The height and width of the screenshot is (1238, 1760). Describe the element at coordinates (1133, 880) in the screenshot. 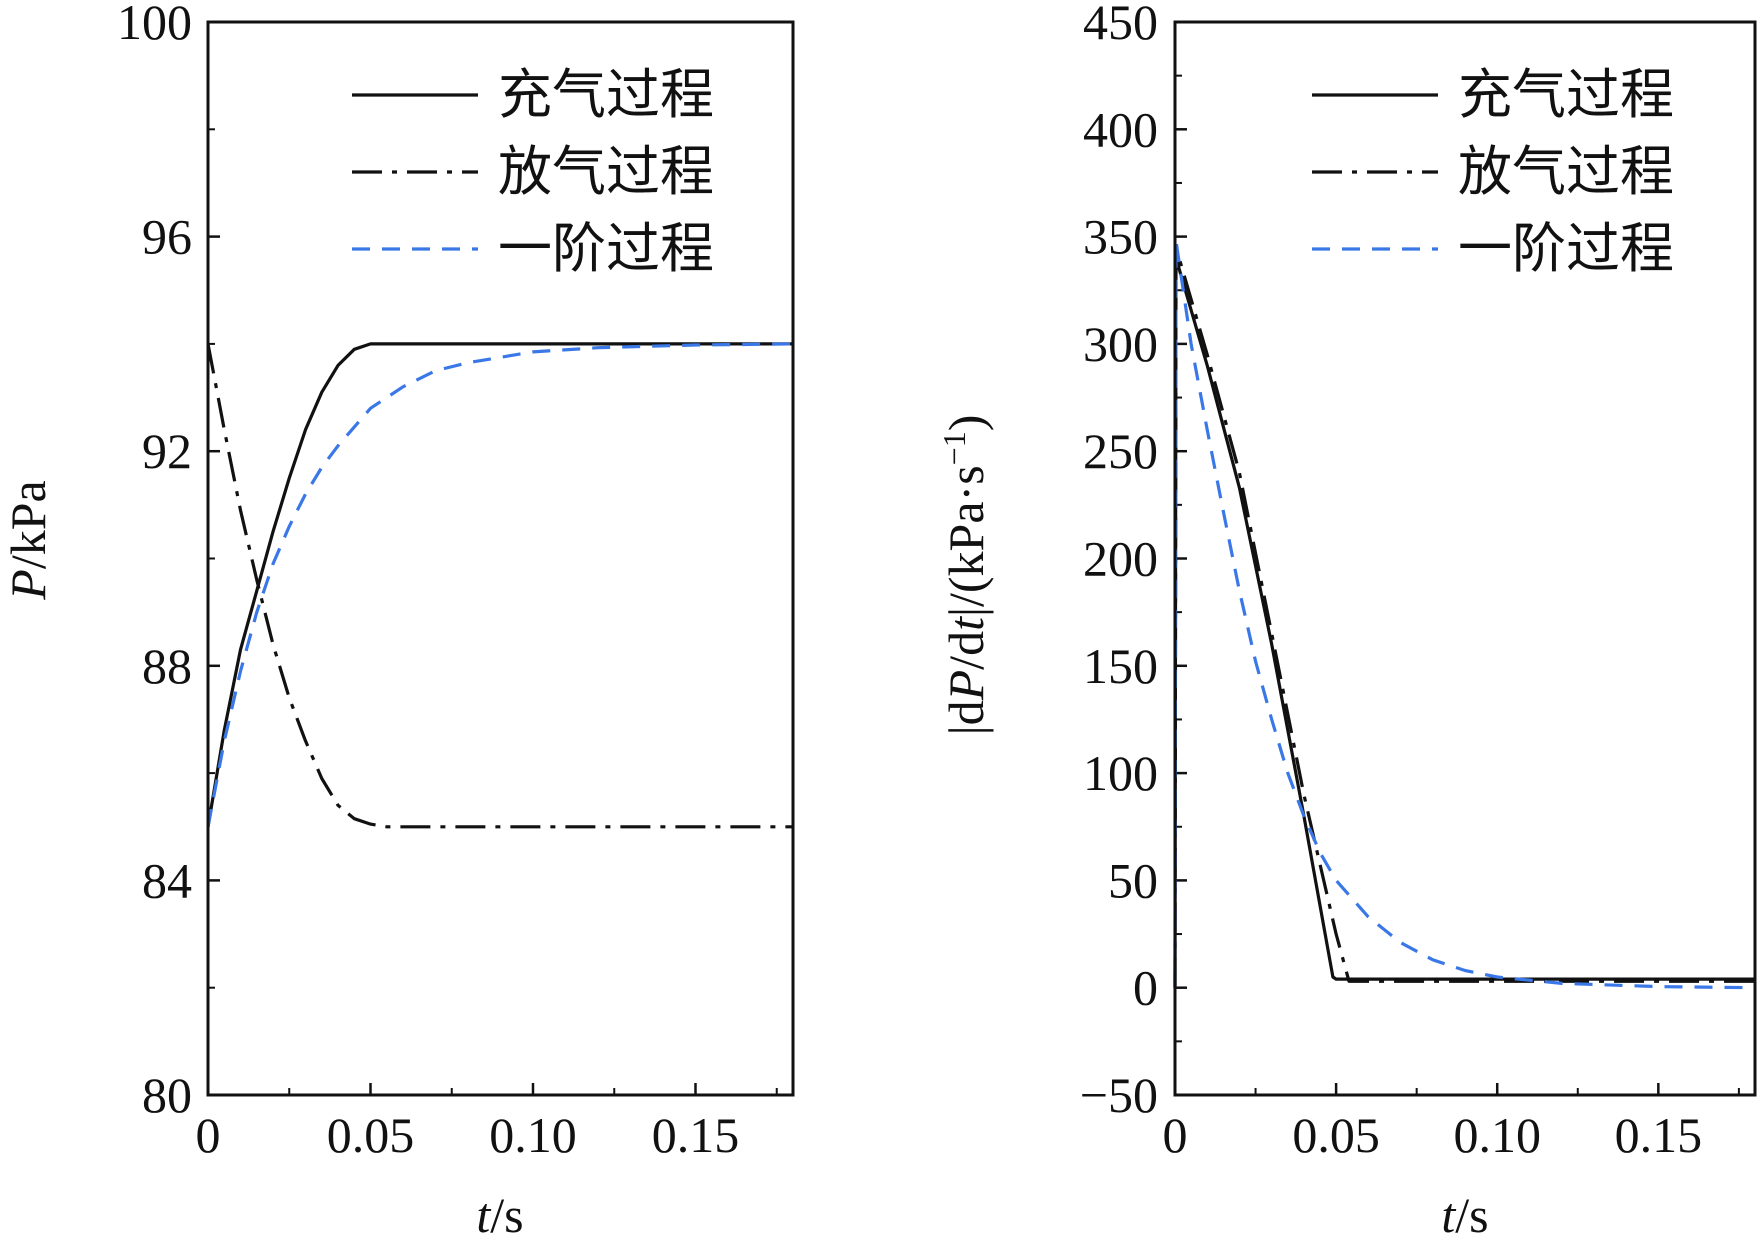

I see `right-y-tick-label: 50` at that location.